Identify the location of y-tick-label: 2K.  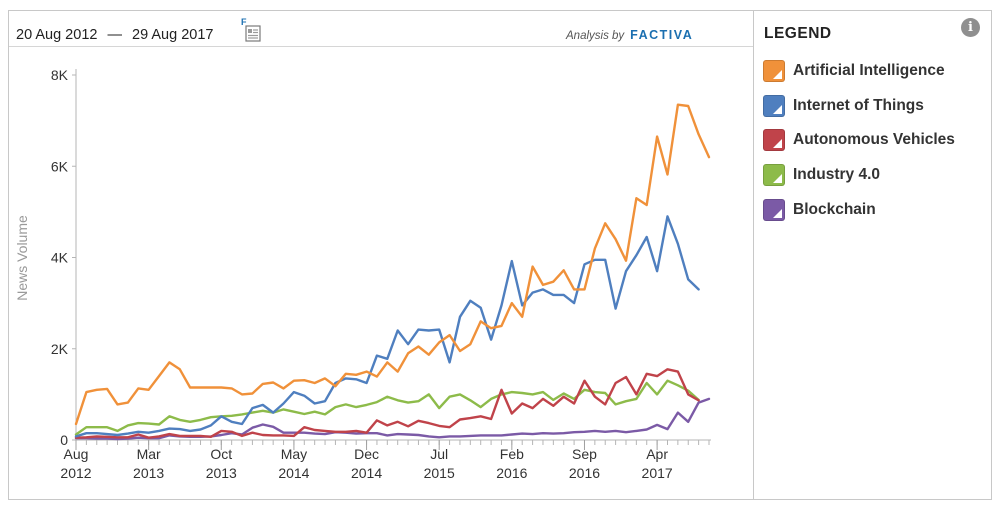
(60, 349).